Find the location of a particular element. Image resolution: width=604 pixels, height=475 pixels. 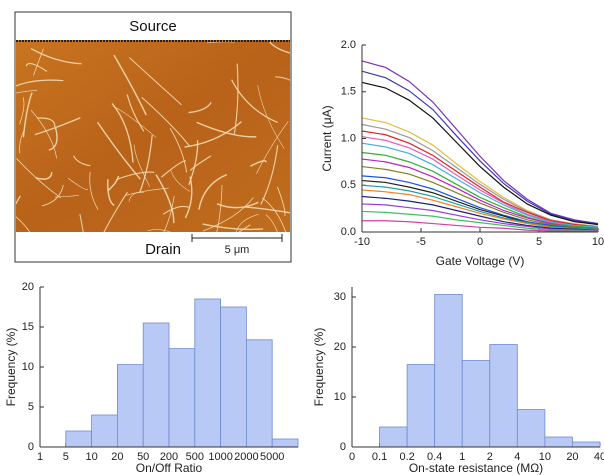

y-tick-label: 2.0 is located at coordinates (348, 45).